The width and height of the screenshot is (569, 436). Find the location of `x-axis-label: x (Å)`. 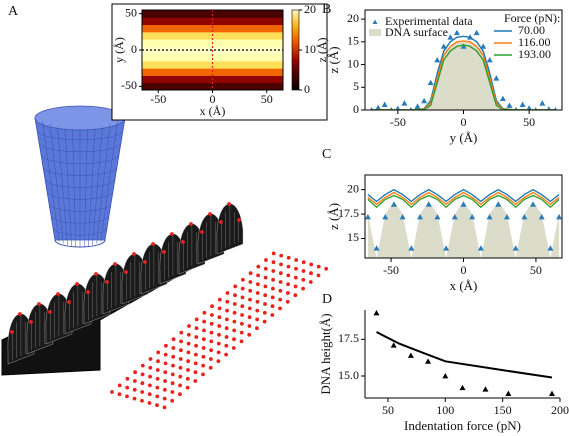

x-axis-label: x (Å) is located at coordinates (213, 111).